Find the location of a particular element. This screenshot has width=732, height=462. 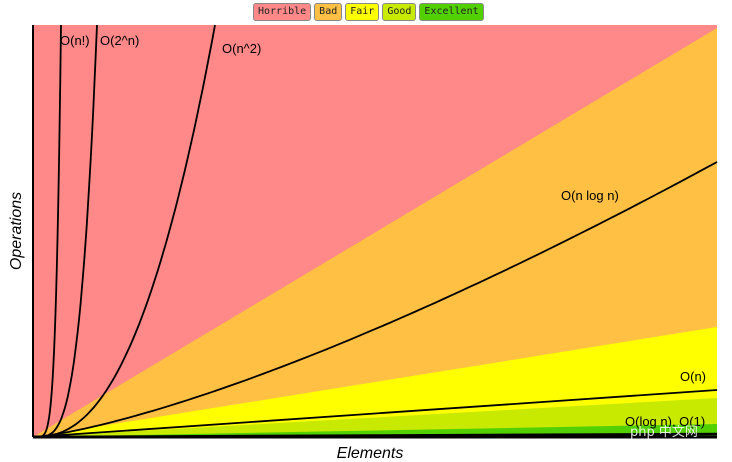

y-axis-title: Operations is located at coordinates (16, 231).